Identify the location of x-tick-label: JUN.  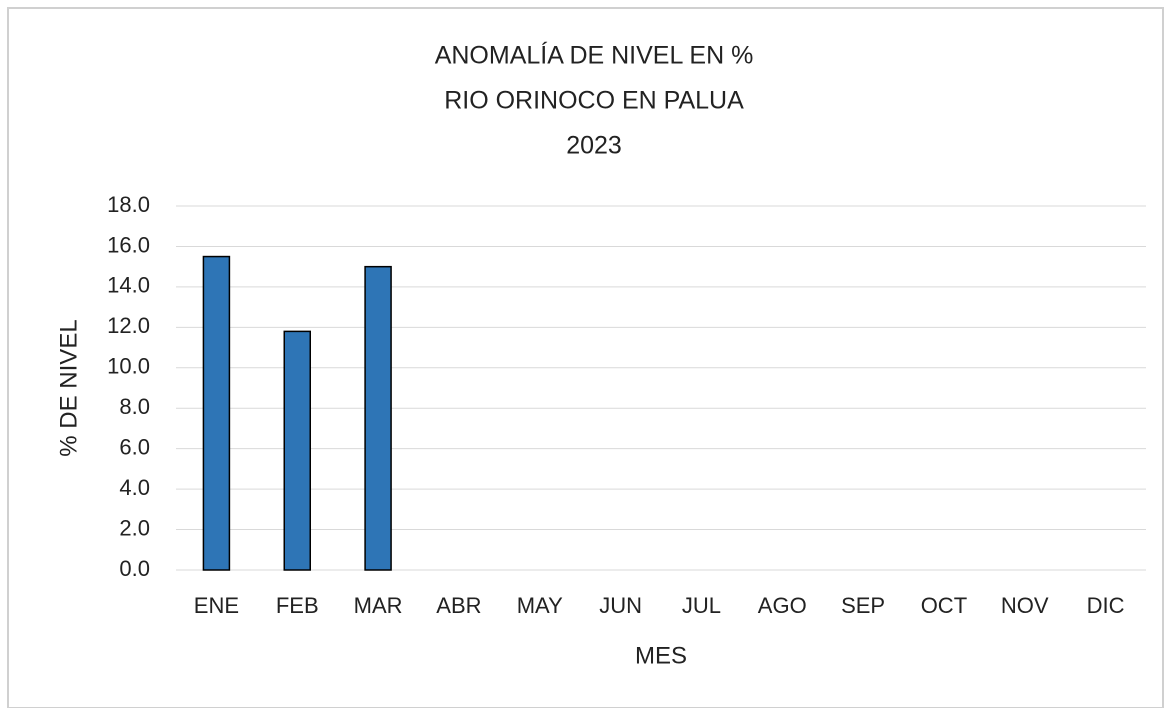
(620, 605).